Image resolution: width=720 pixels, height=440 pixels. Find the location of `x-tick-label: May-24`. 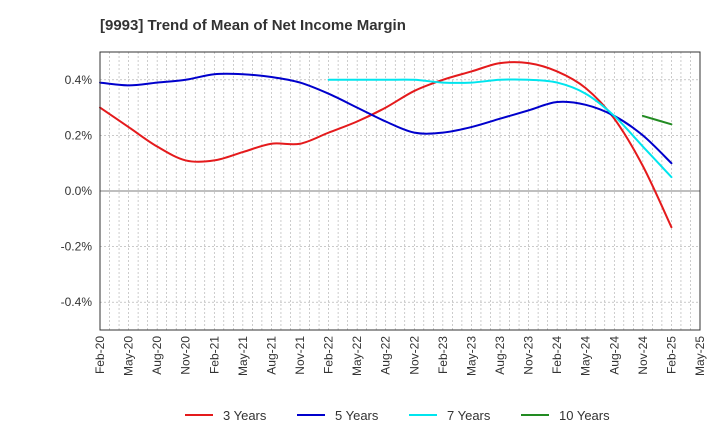

x-tick-label: May-24 is located at coordinates (586, 356).